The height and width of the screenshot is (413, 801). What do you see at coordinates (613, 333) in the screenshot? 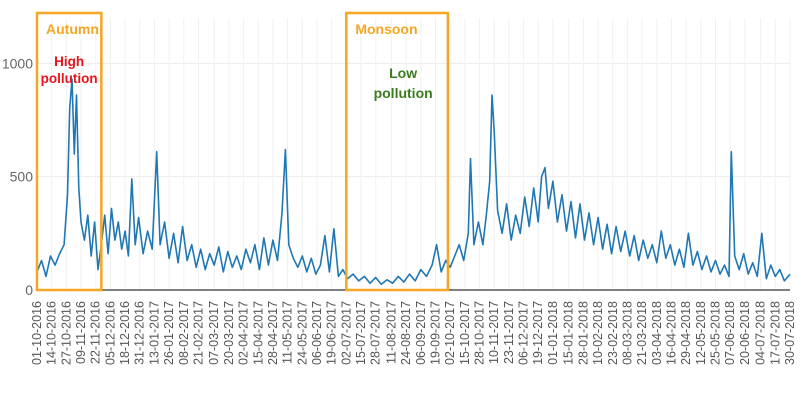
I see `x-tick-label: 23-02-2018` at bounding box center [613, 333].